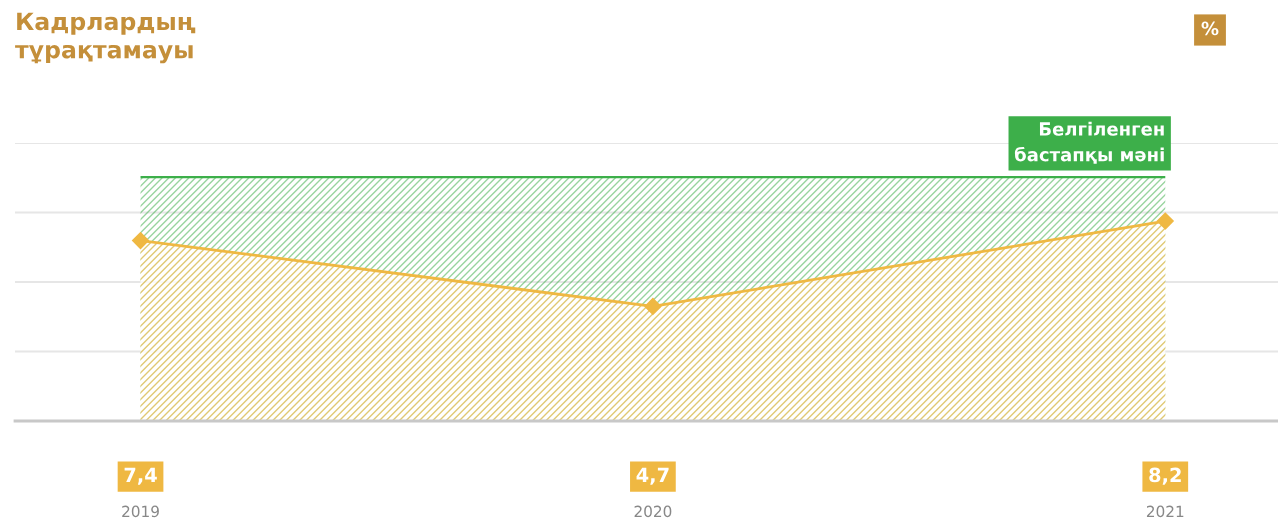 Image resolution: width=1278 pixels, height=528 pixels. Describe the element at coordinates (1165, 476) in the screenshot. I see `data-label: 8,2` at that location.